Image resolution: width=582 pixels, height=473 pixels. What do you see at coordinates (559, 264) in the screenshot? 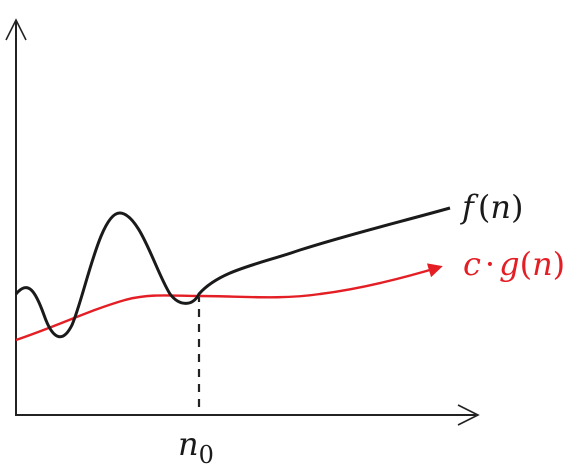
I see `cg-label-close: )` at bounding box center [559, 264].